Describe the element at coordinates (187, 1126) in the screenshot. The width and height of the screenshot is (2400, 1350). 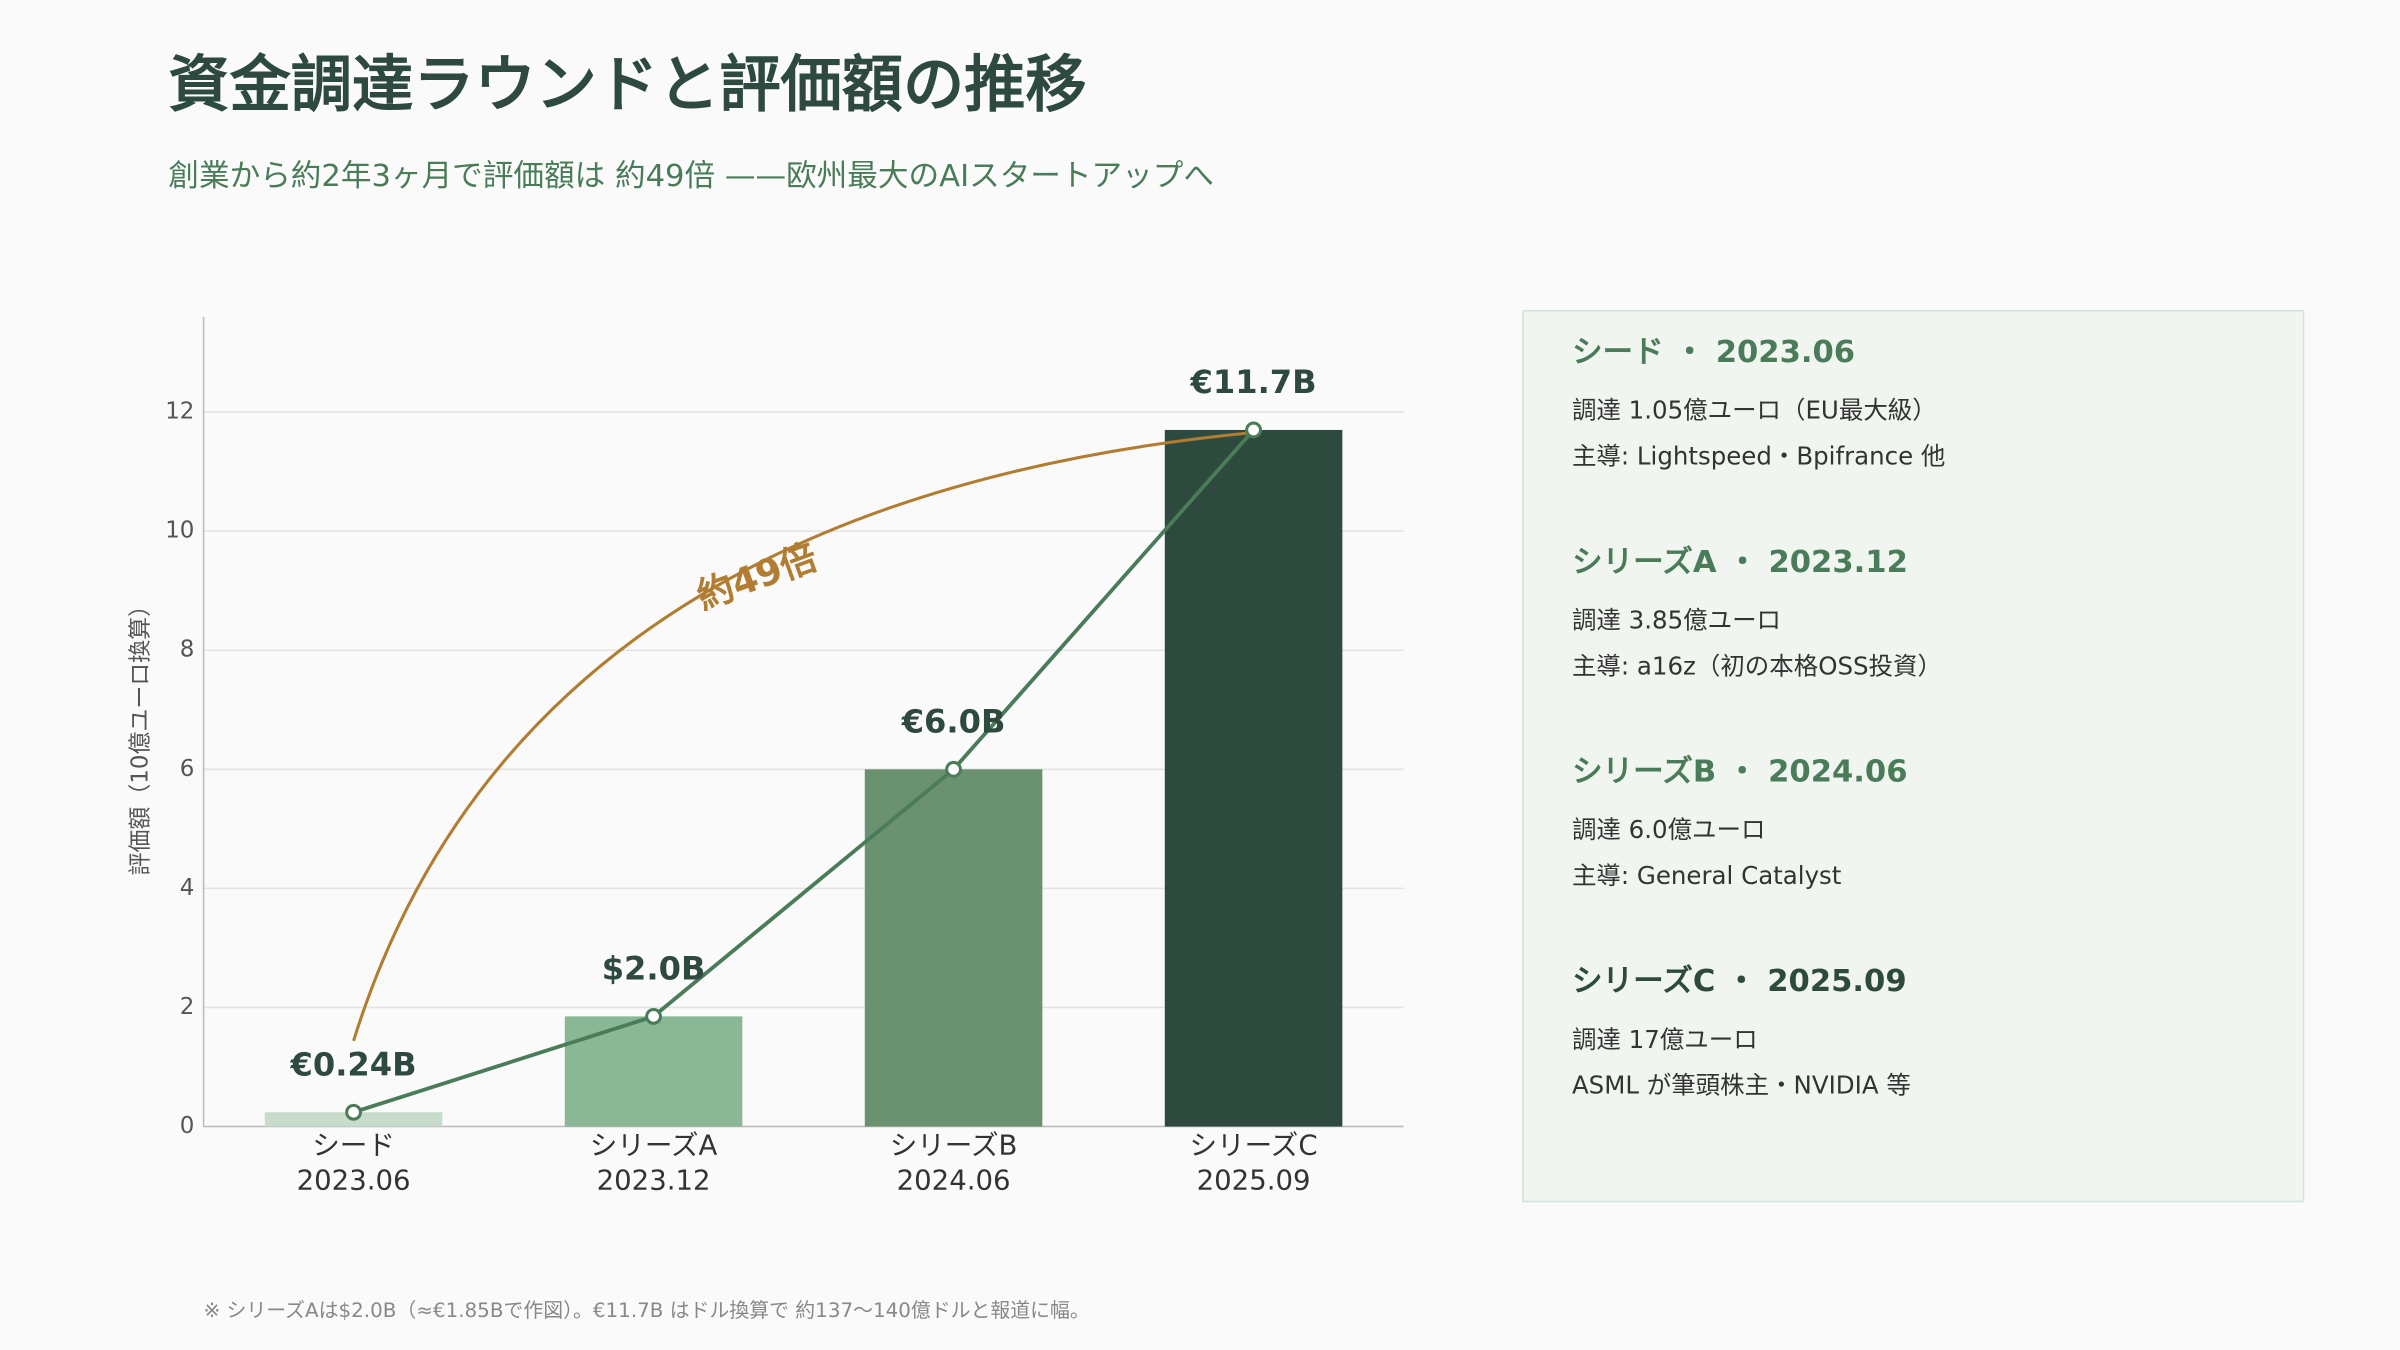
I see `y-tick-label: 0` at that location.